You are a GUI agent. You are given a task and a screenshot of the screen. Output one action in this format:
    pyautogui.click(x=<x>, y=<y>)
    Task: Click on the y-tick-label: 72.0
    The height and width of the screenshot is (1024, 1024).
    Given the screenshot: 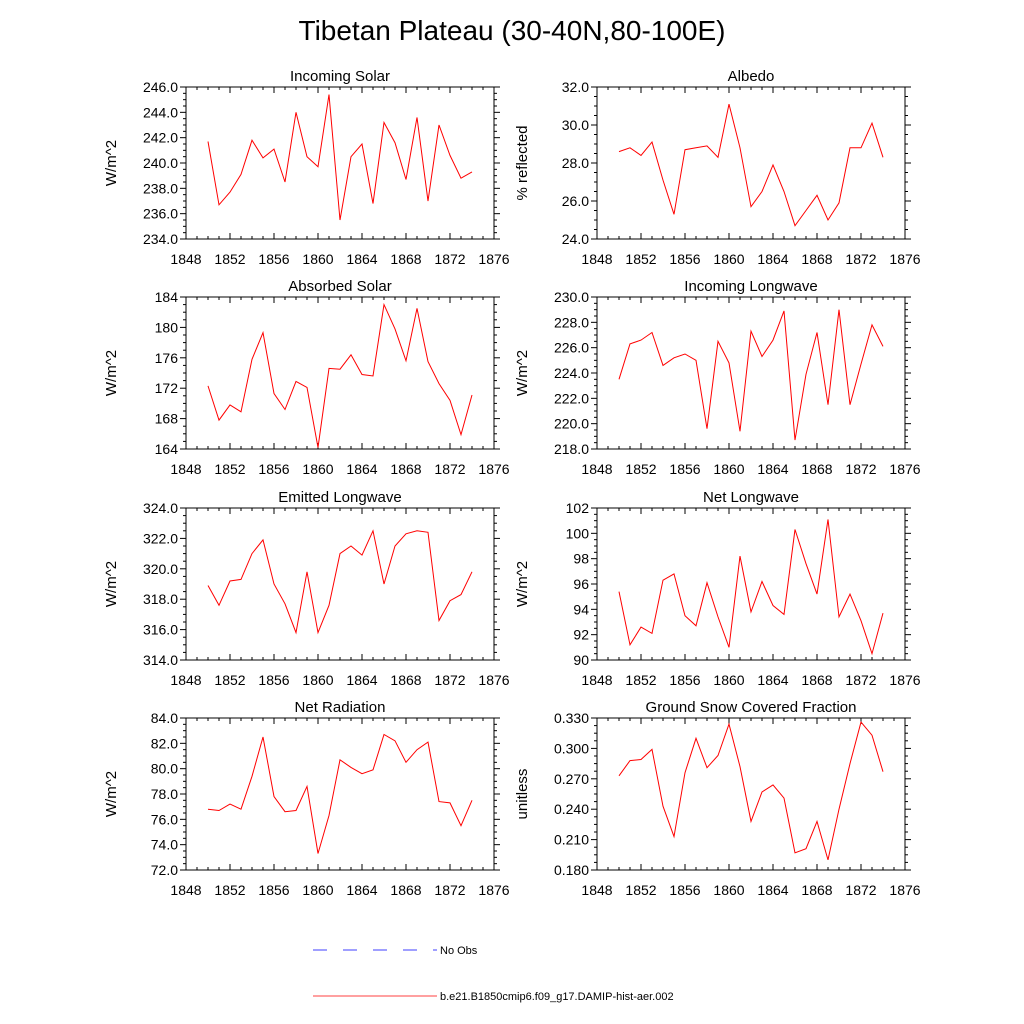 What is the action you would take?
    pyautogui.click(x=164, y=870)
    